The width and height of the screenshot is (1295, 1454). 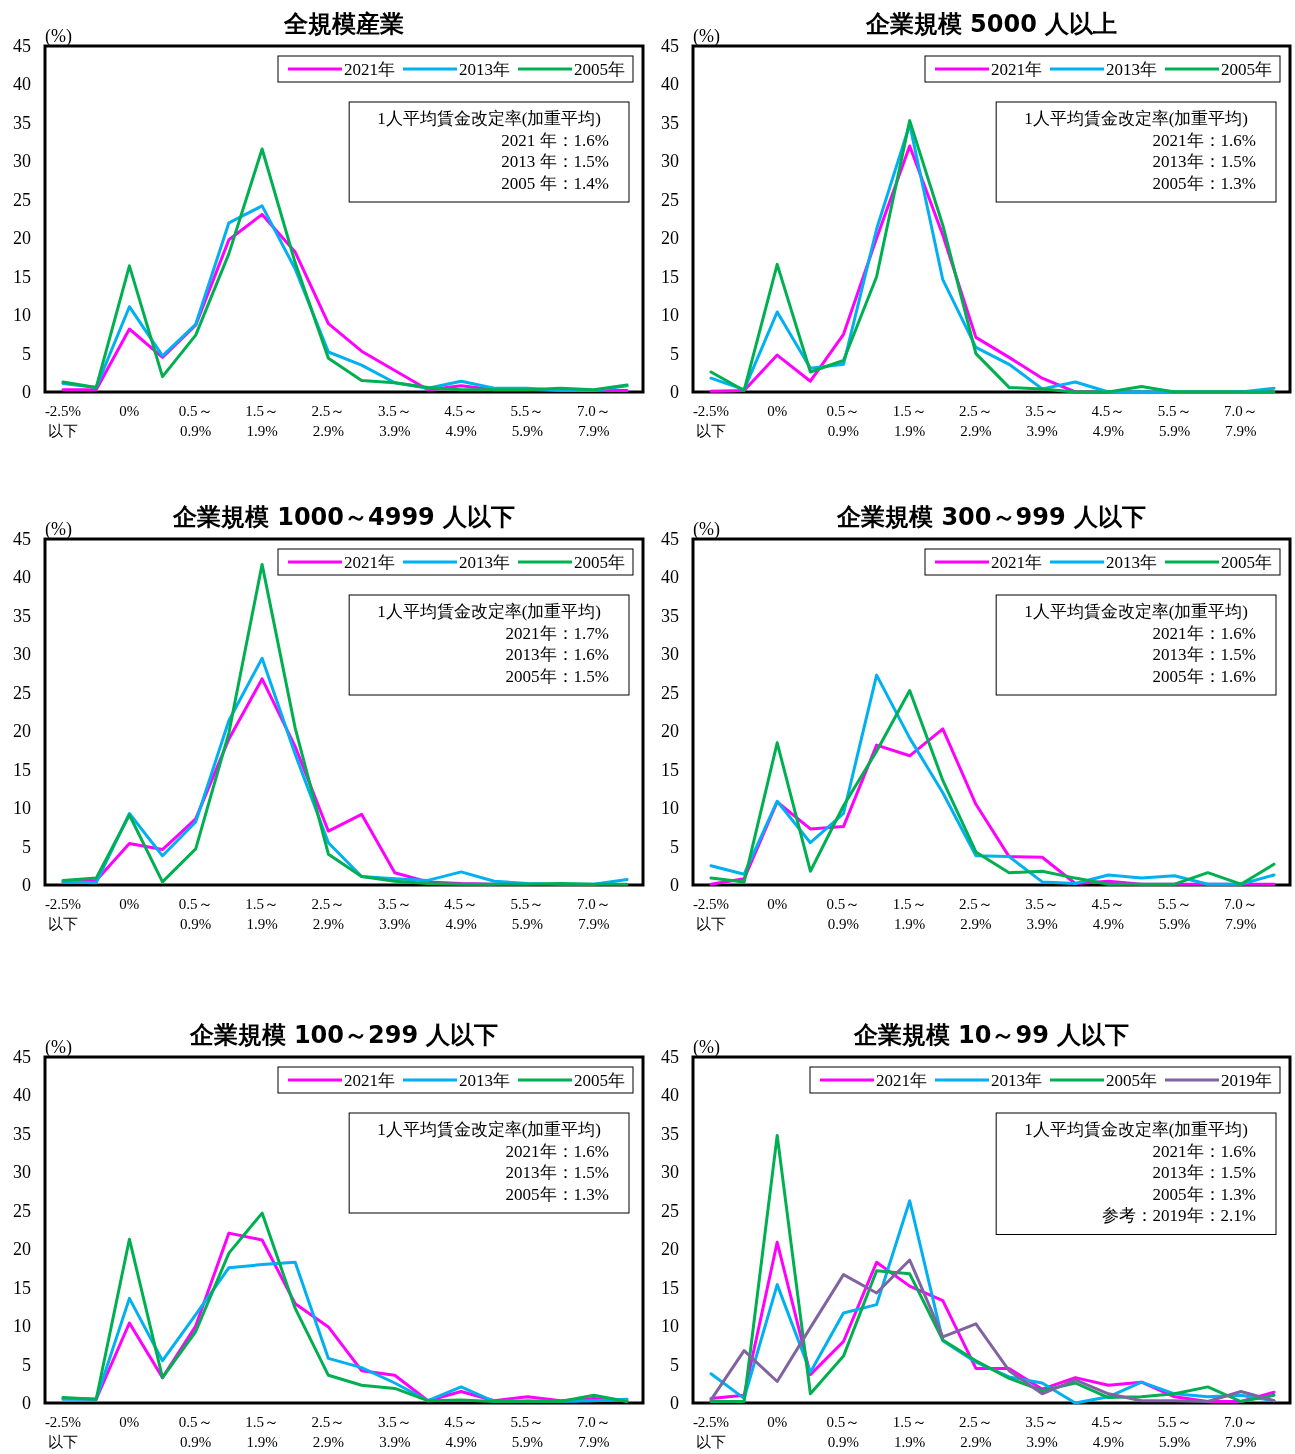 I want to click on annotation: 2005年：1.6%, so click(x=1204, y=676).